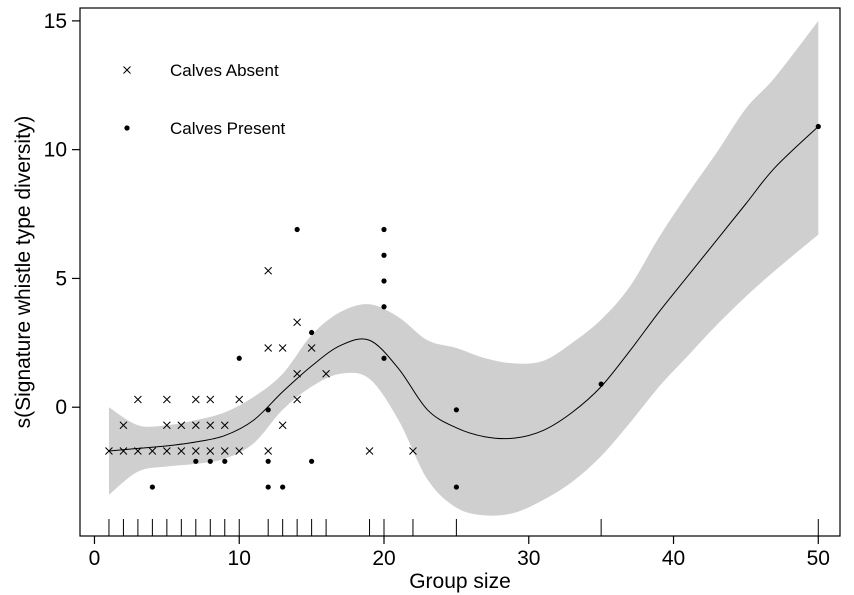 Image resolution: width=854 pixels, height=595 pixels. What do you see at coordinates (61, 407) in the screenshot?
I see `y-tick-label-0: 0` at bounding box center [61, 407].